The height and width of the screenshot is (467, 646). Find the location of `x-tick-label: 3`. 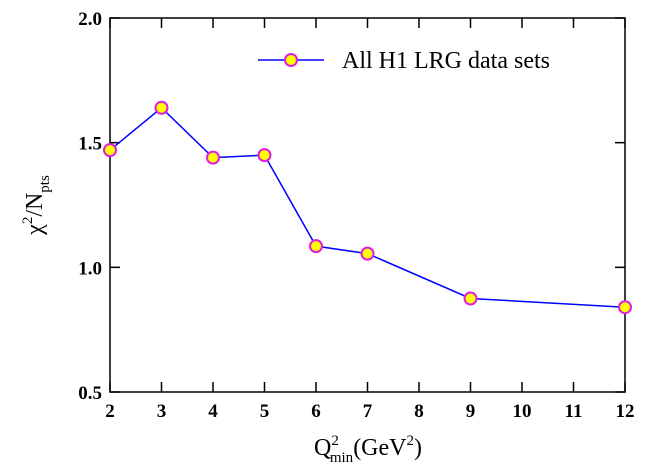

x-tick-label: 3 is located at coordinates (162, 411).